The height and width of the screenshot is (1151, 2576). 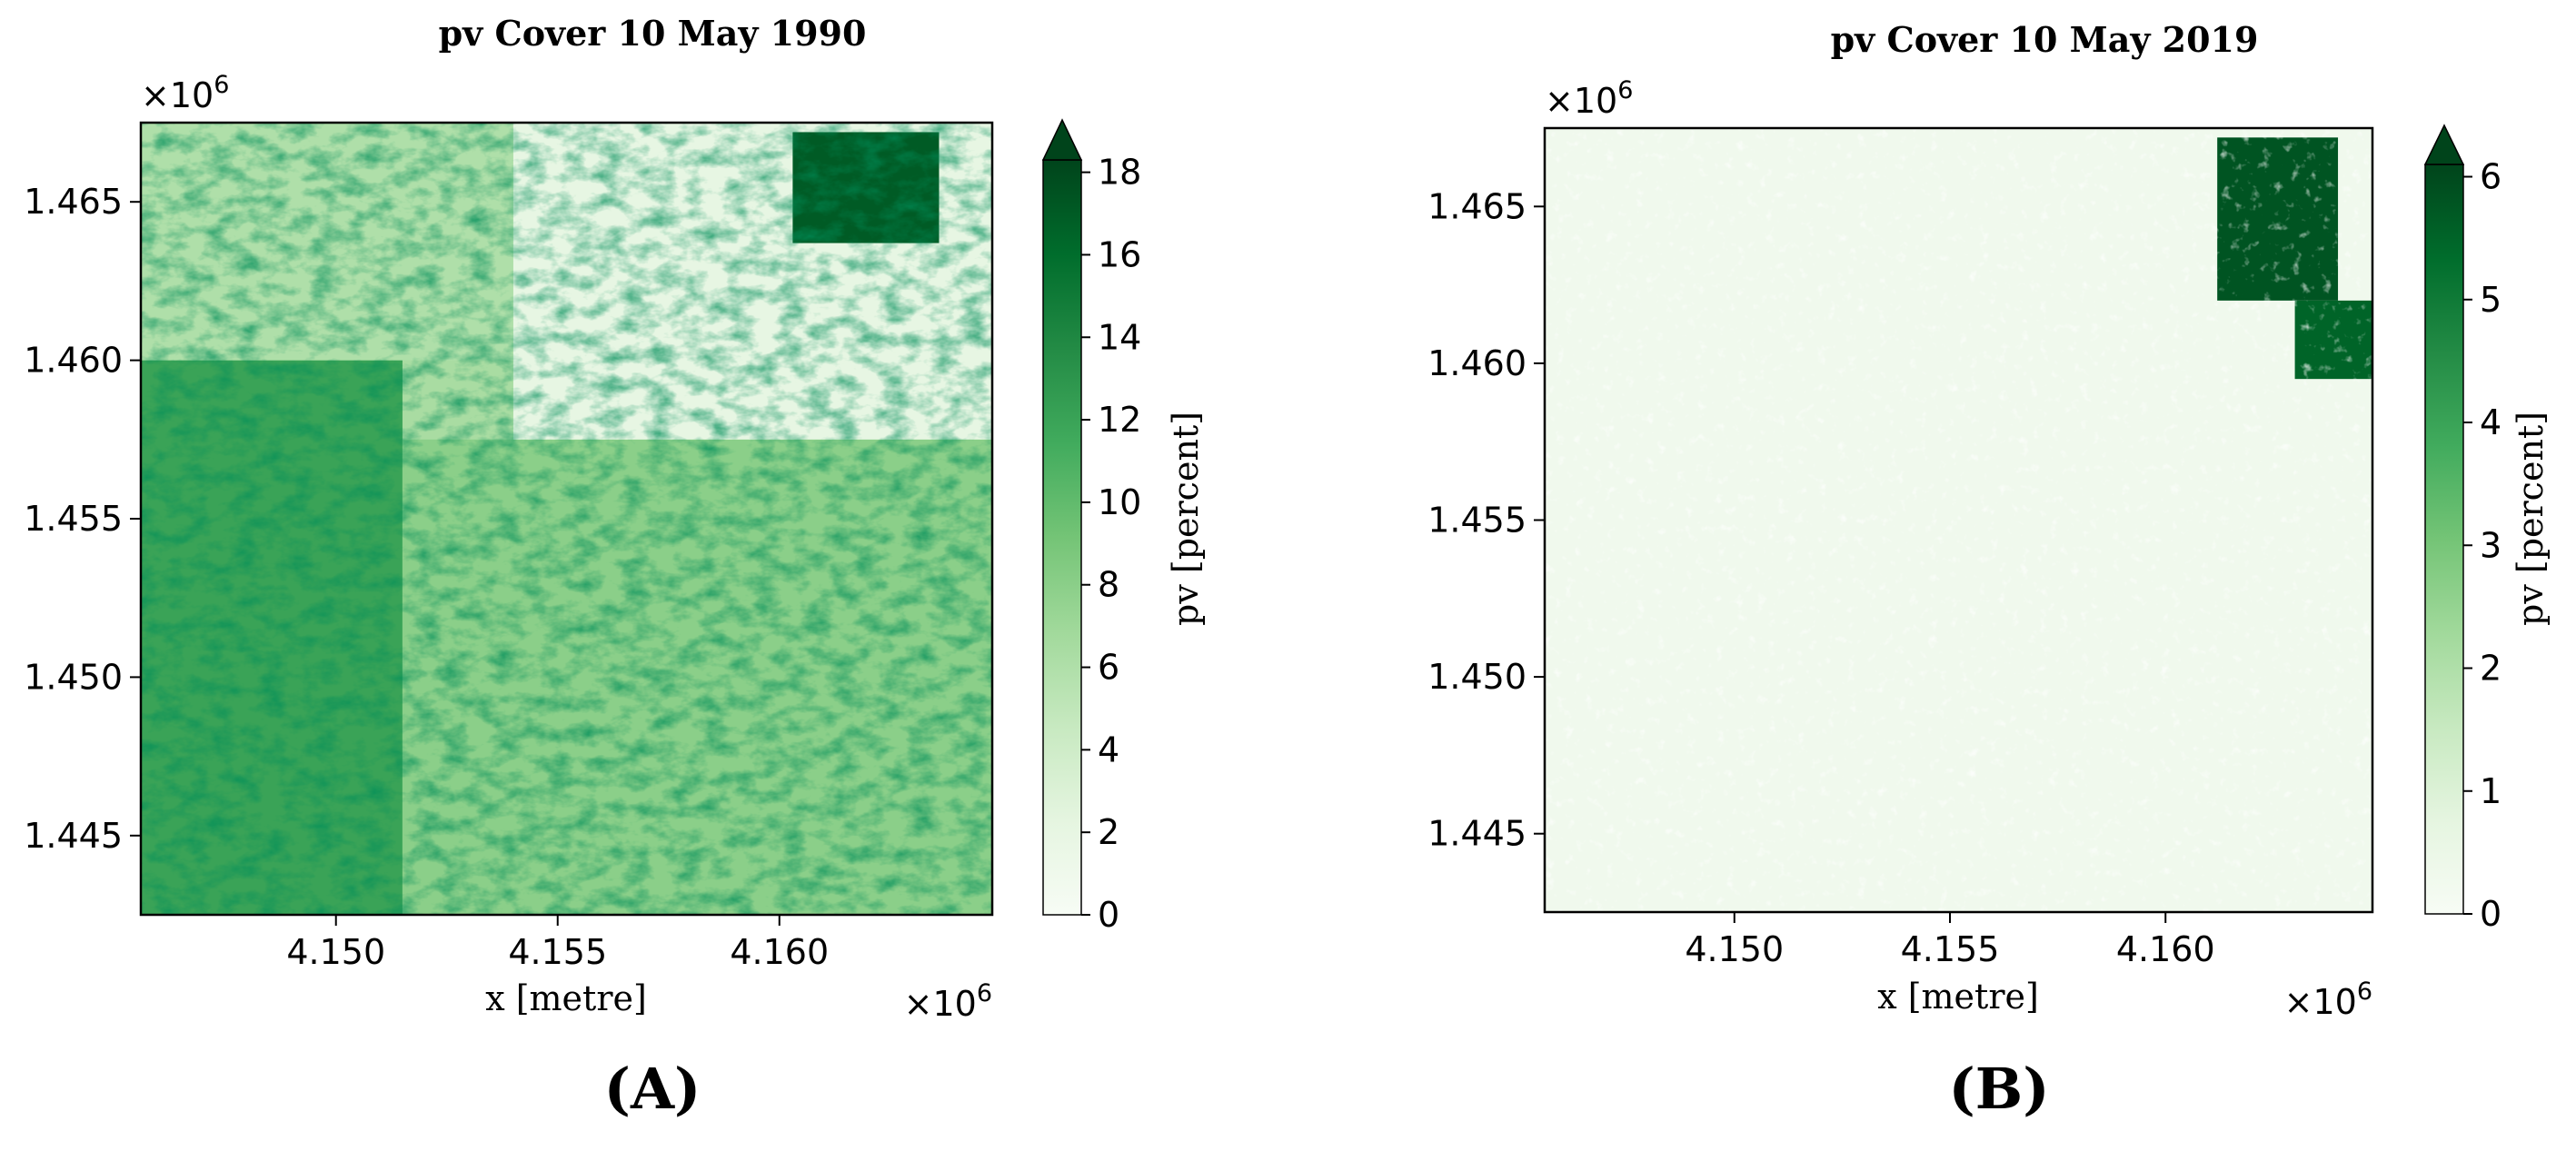 I want to click on colorbar-tick-label: 8, so click(x=1108, y=585).